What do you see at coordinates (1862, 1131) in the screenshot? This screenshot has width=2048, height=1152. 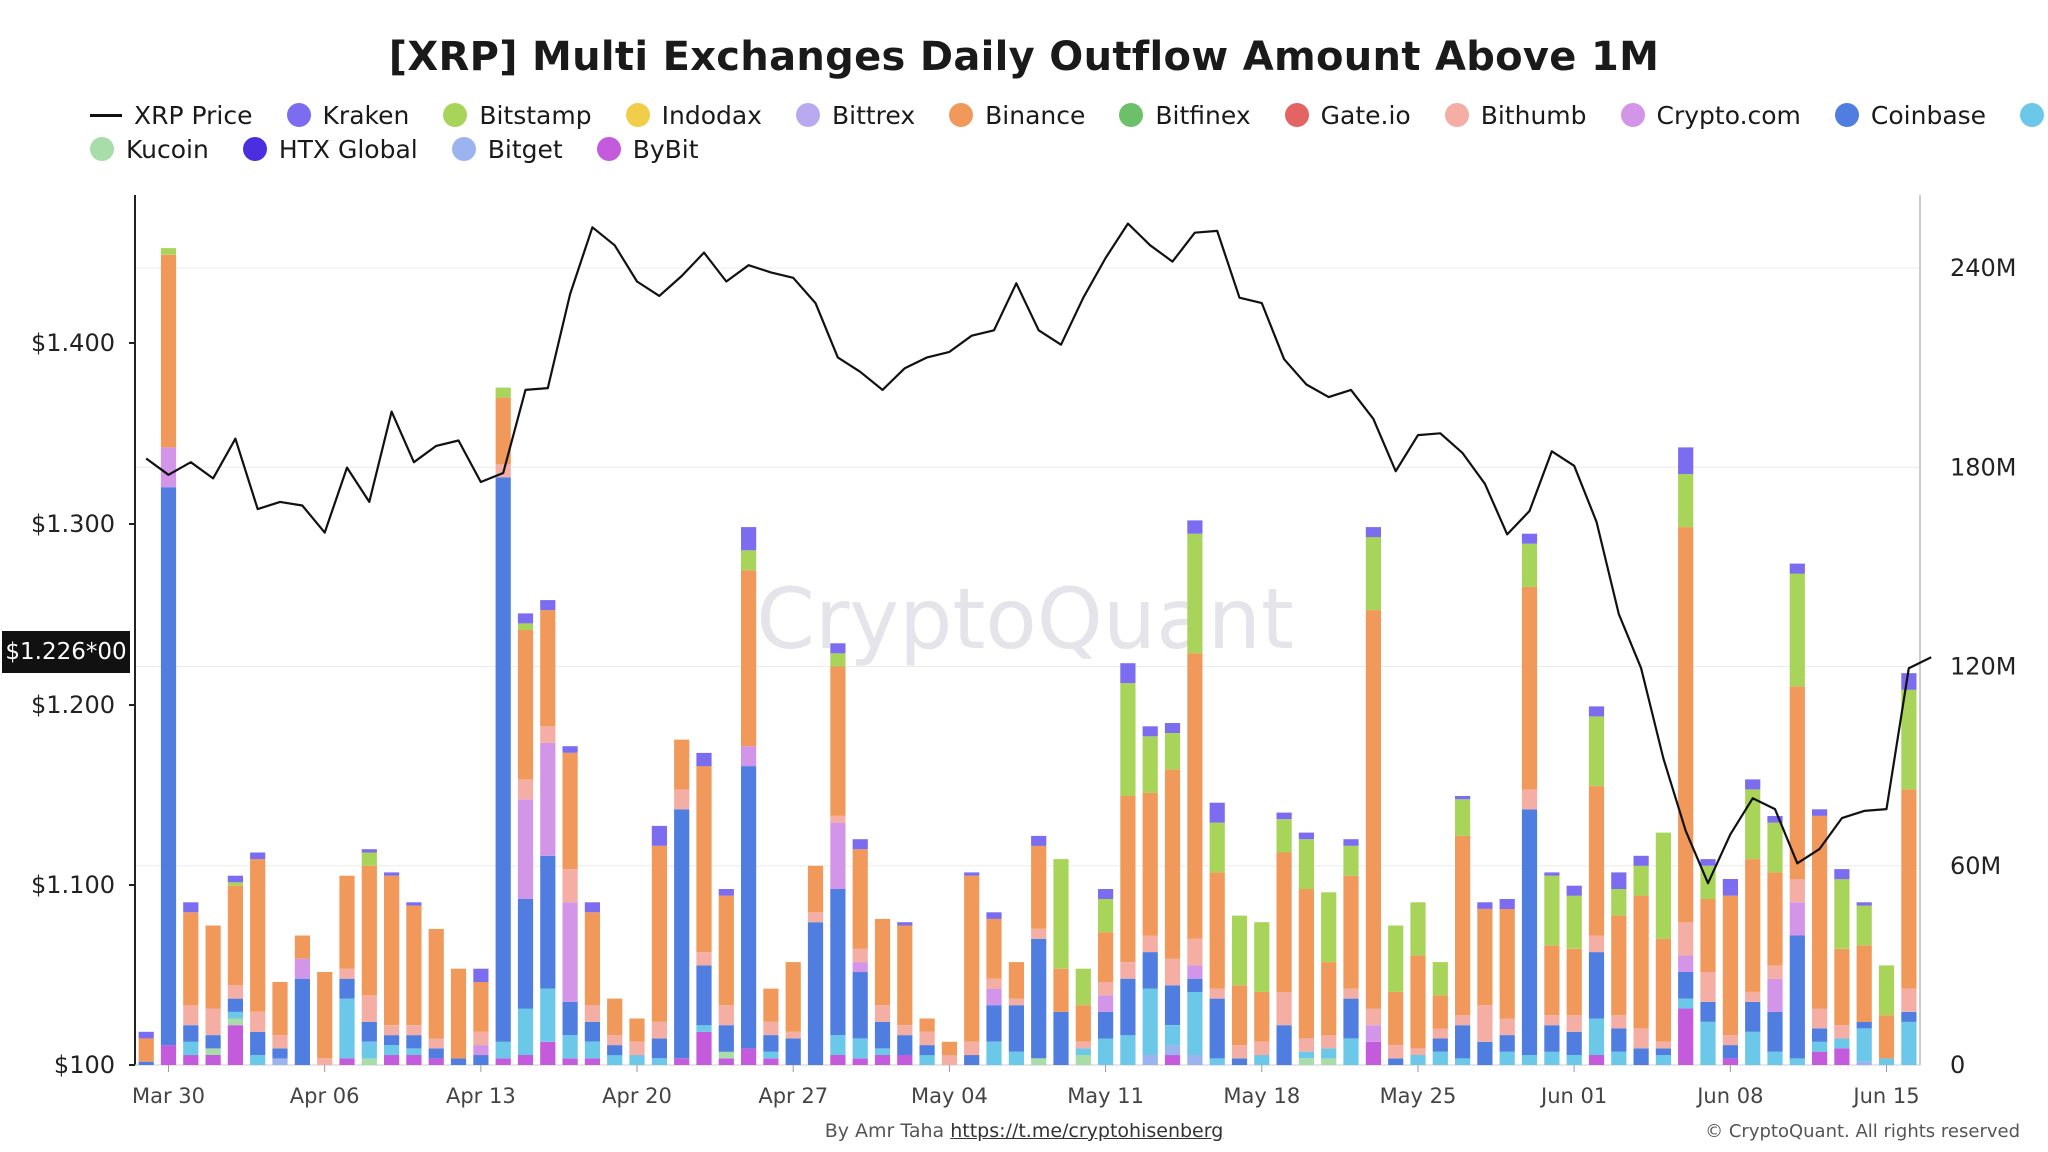 I see `copyright-notice: © CryptoQuant. All rights reserved` at bounding box center [1862, 1131].